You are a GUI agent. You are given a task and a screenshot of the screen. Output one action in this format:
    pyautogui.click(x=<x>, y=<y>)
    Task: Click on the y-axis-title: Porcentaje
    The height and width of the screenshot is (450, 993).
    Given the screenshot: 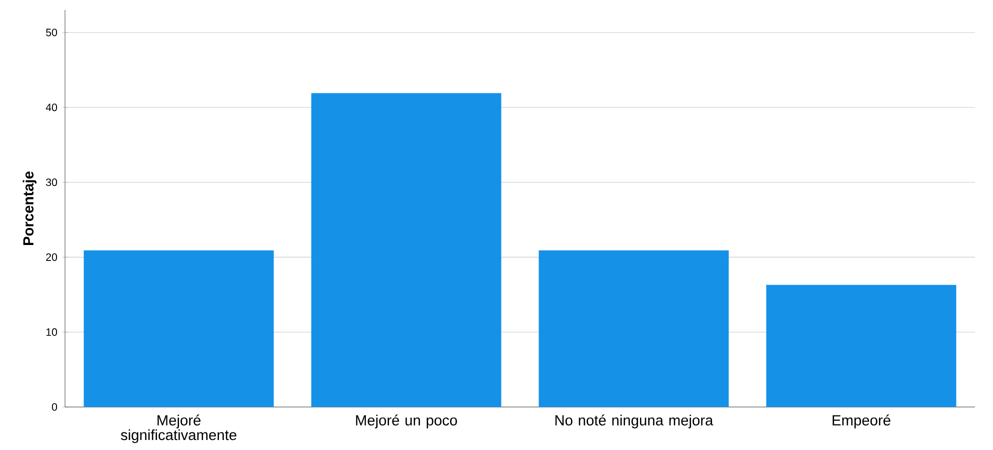 What is the action you would take?
    pyautogui.click(x=29, y=209)
    